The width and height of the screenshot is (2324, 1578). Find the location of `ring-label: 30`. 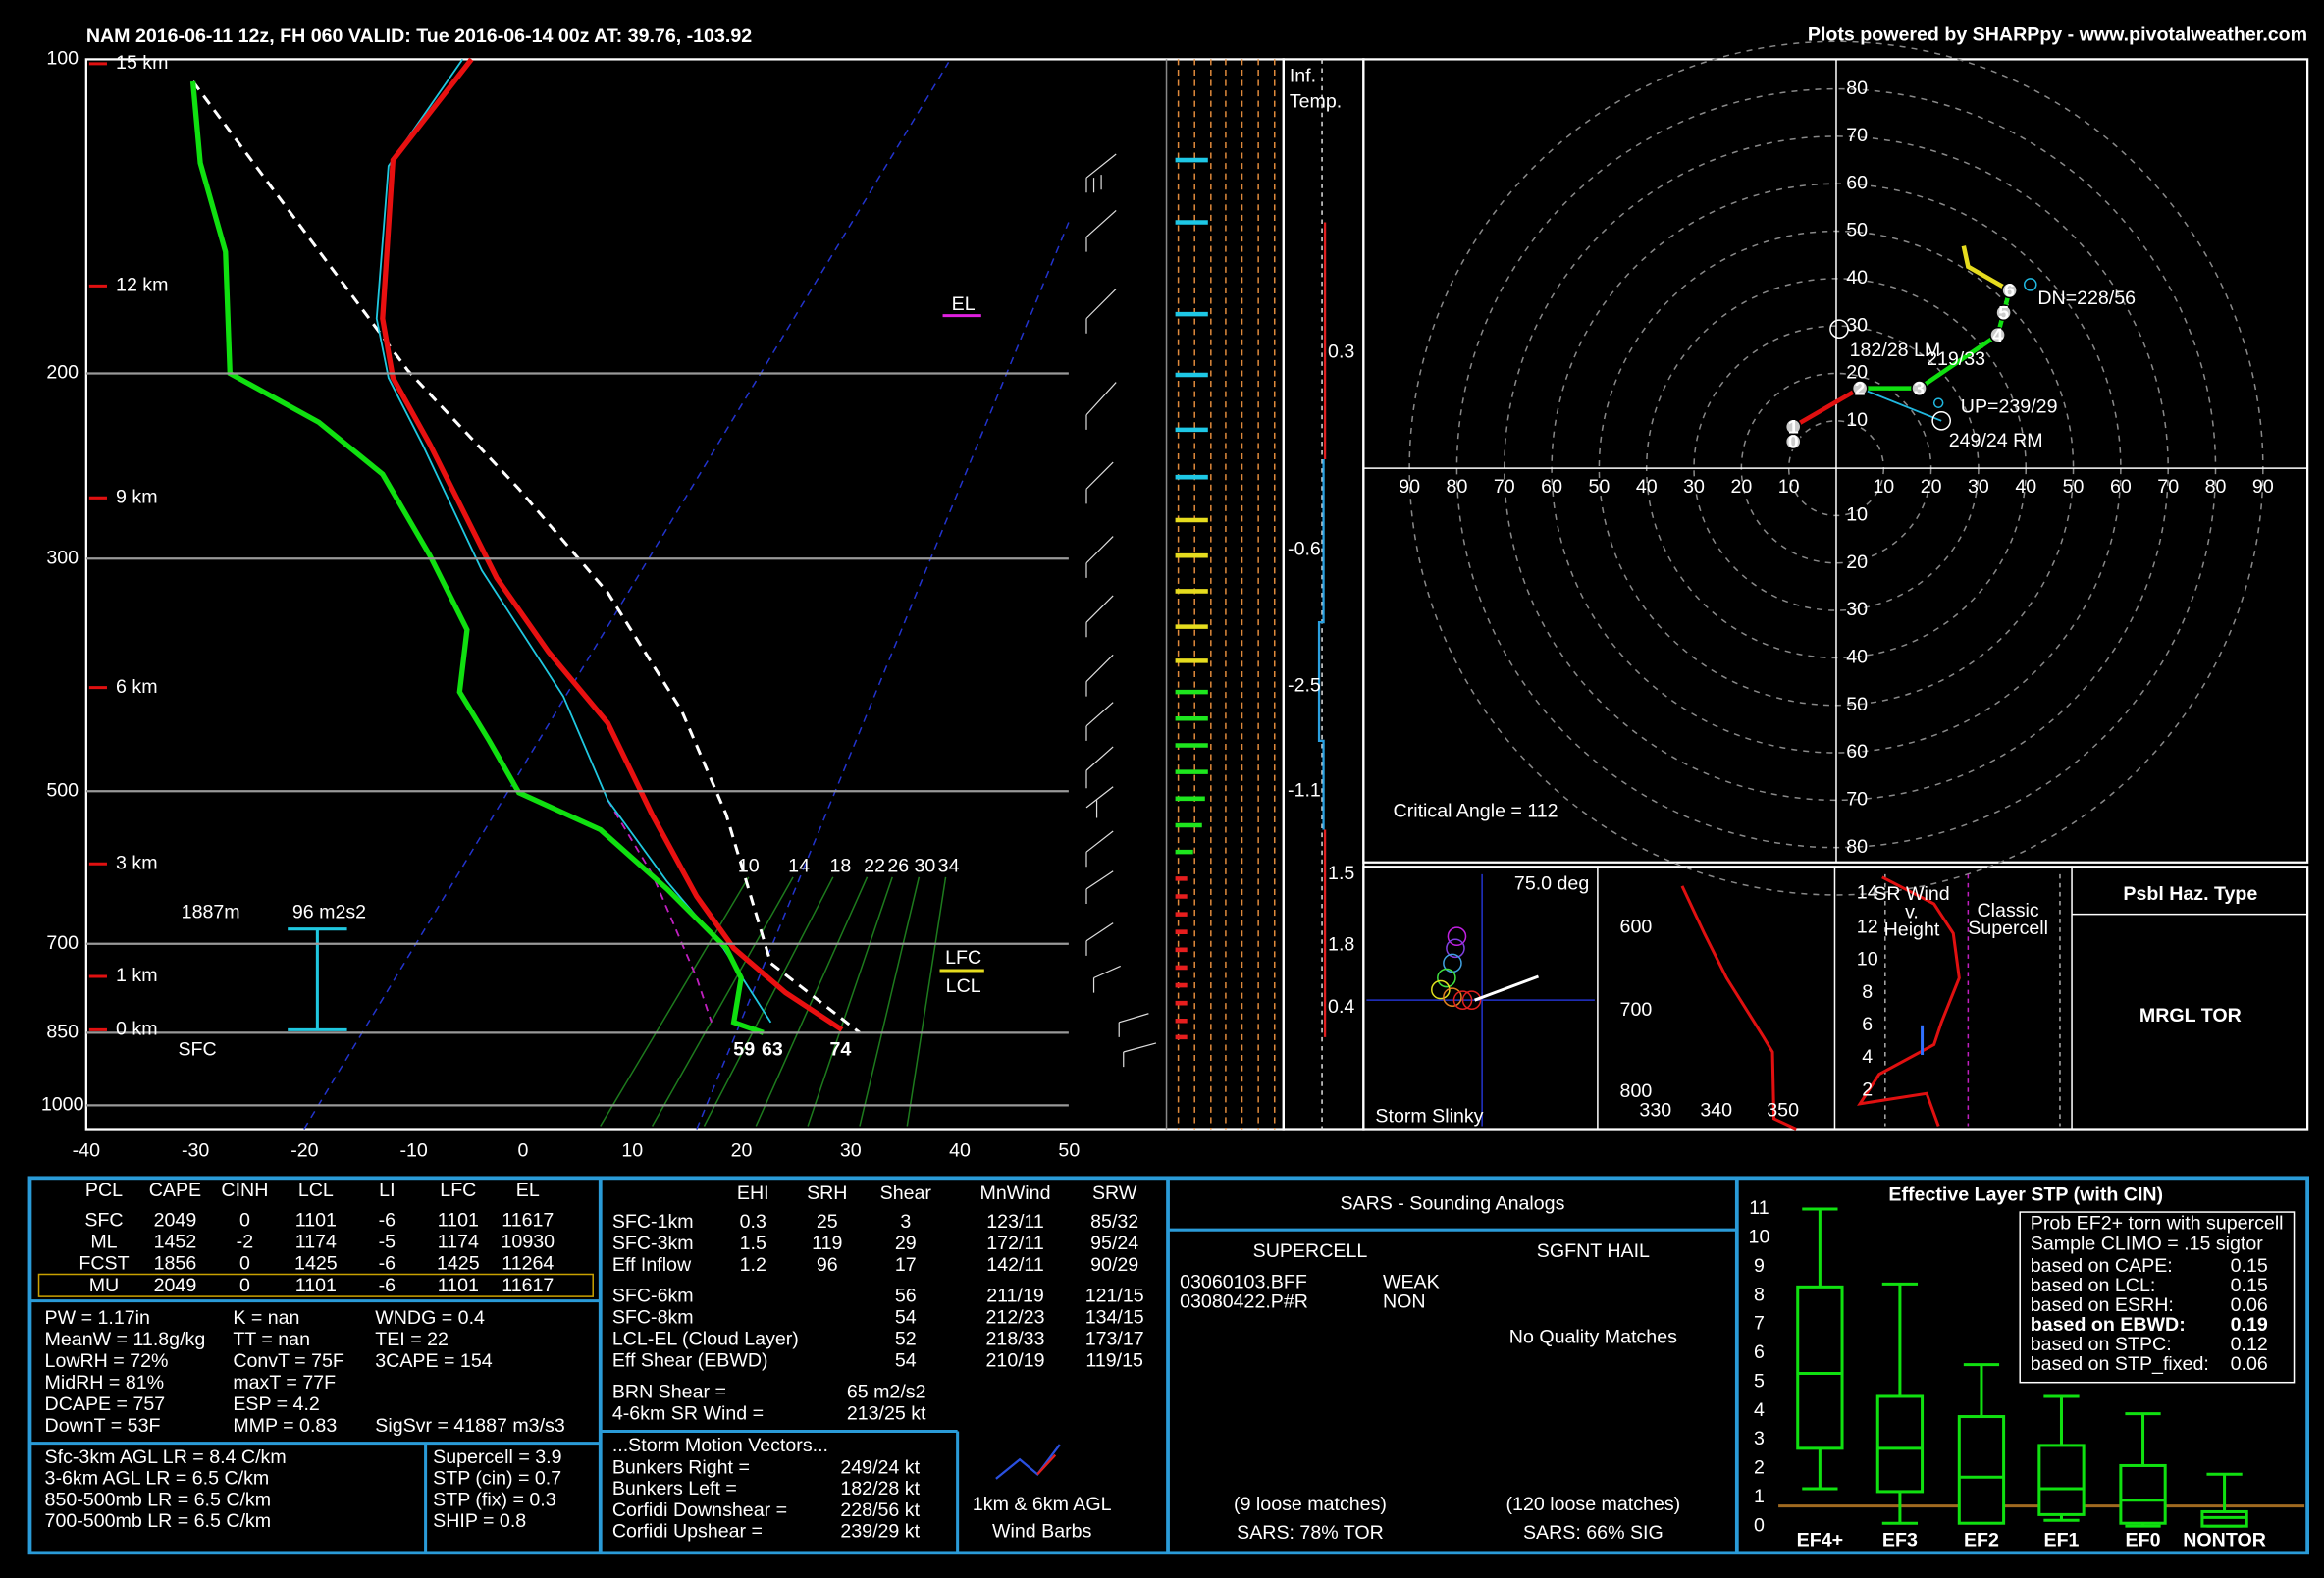

ring-label: 30 is located at coordinates (1979, 487).